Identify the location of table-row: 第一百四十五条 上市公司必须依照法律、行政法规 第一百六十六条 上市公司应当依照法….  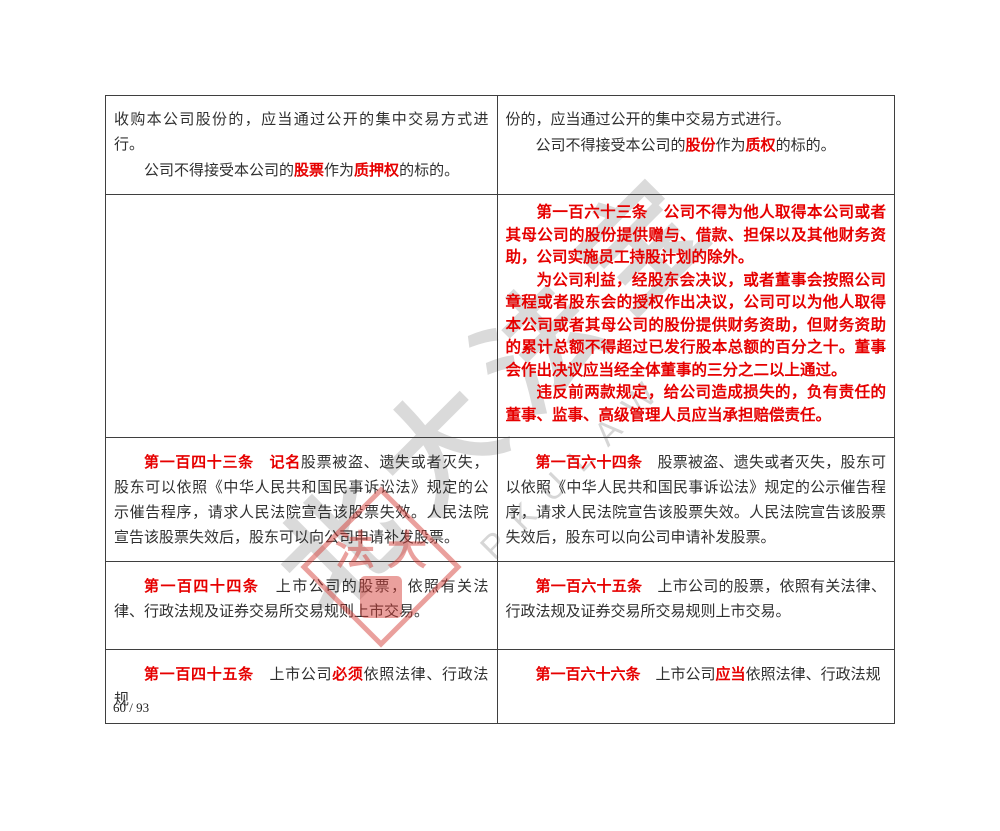
(500, 686).